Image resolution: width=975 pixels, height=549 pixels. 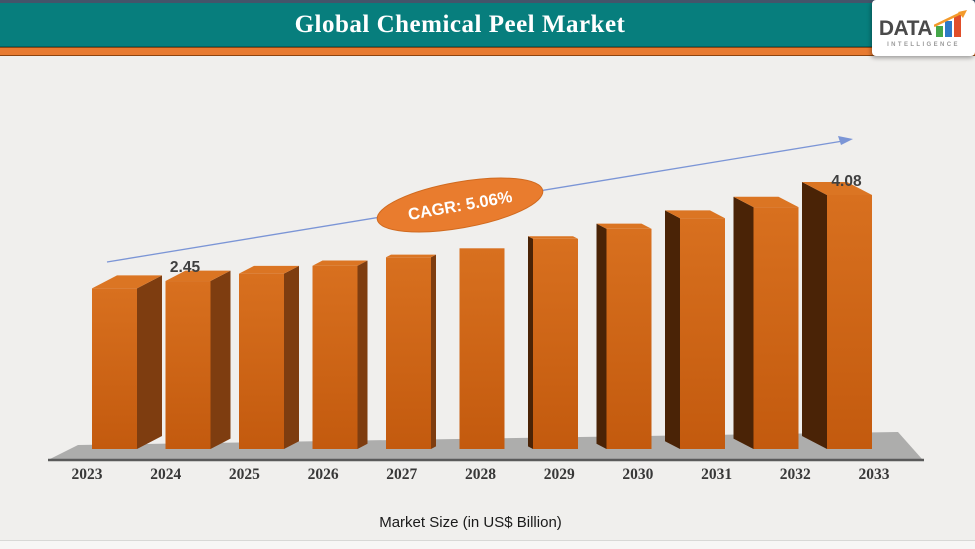 What do you see at coordinates (837, 315) in the screenshot?
I see `bar-2033` at bounding box center [837, 315].